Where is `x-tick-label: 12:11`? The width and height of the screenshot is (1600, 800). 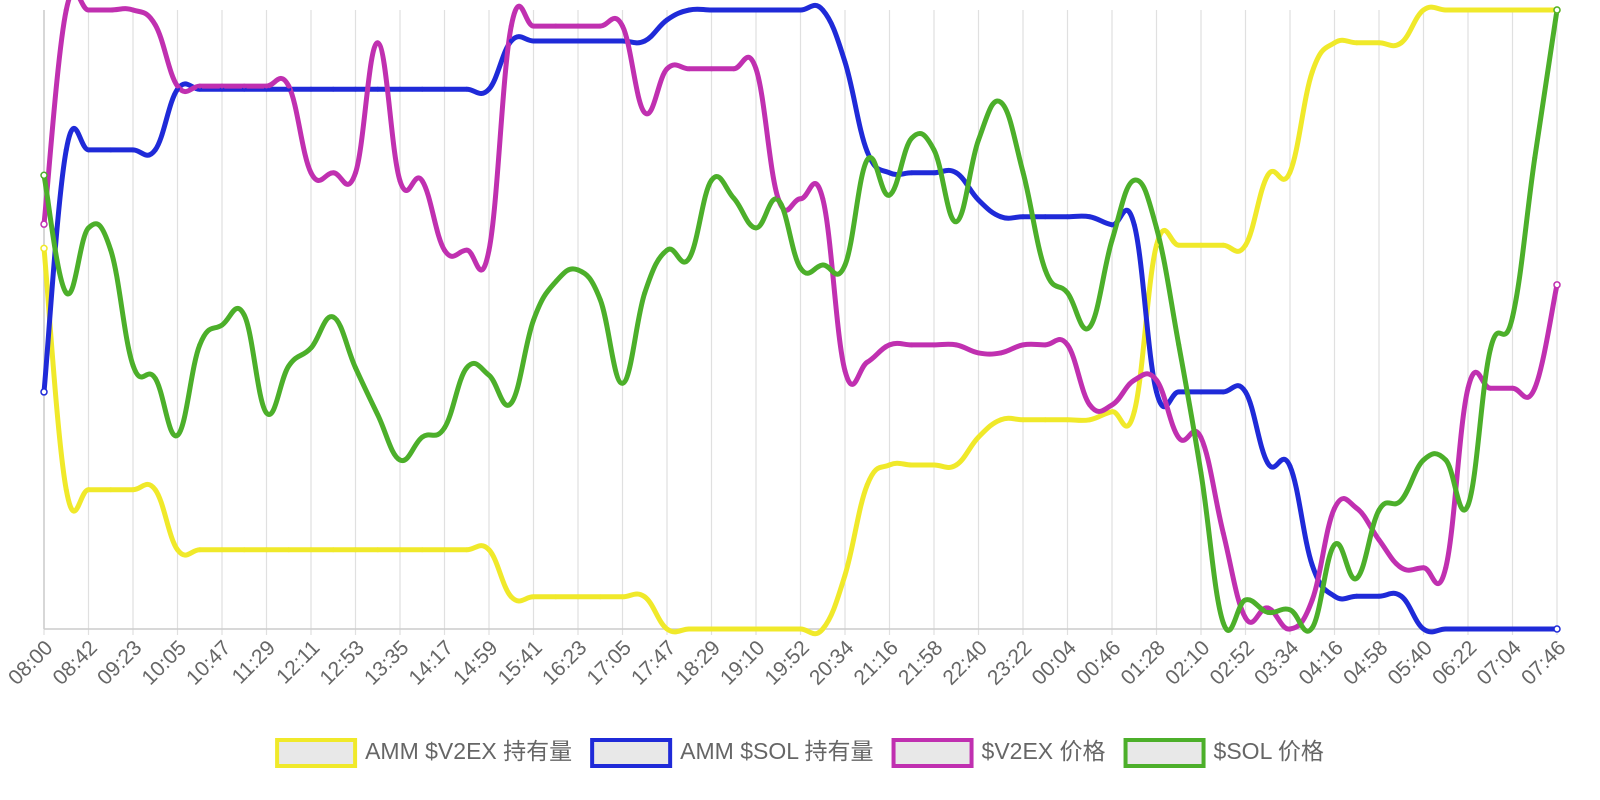
x-tick-label: 12:11 is located at coordinates (298, 662).